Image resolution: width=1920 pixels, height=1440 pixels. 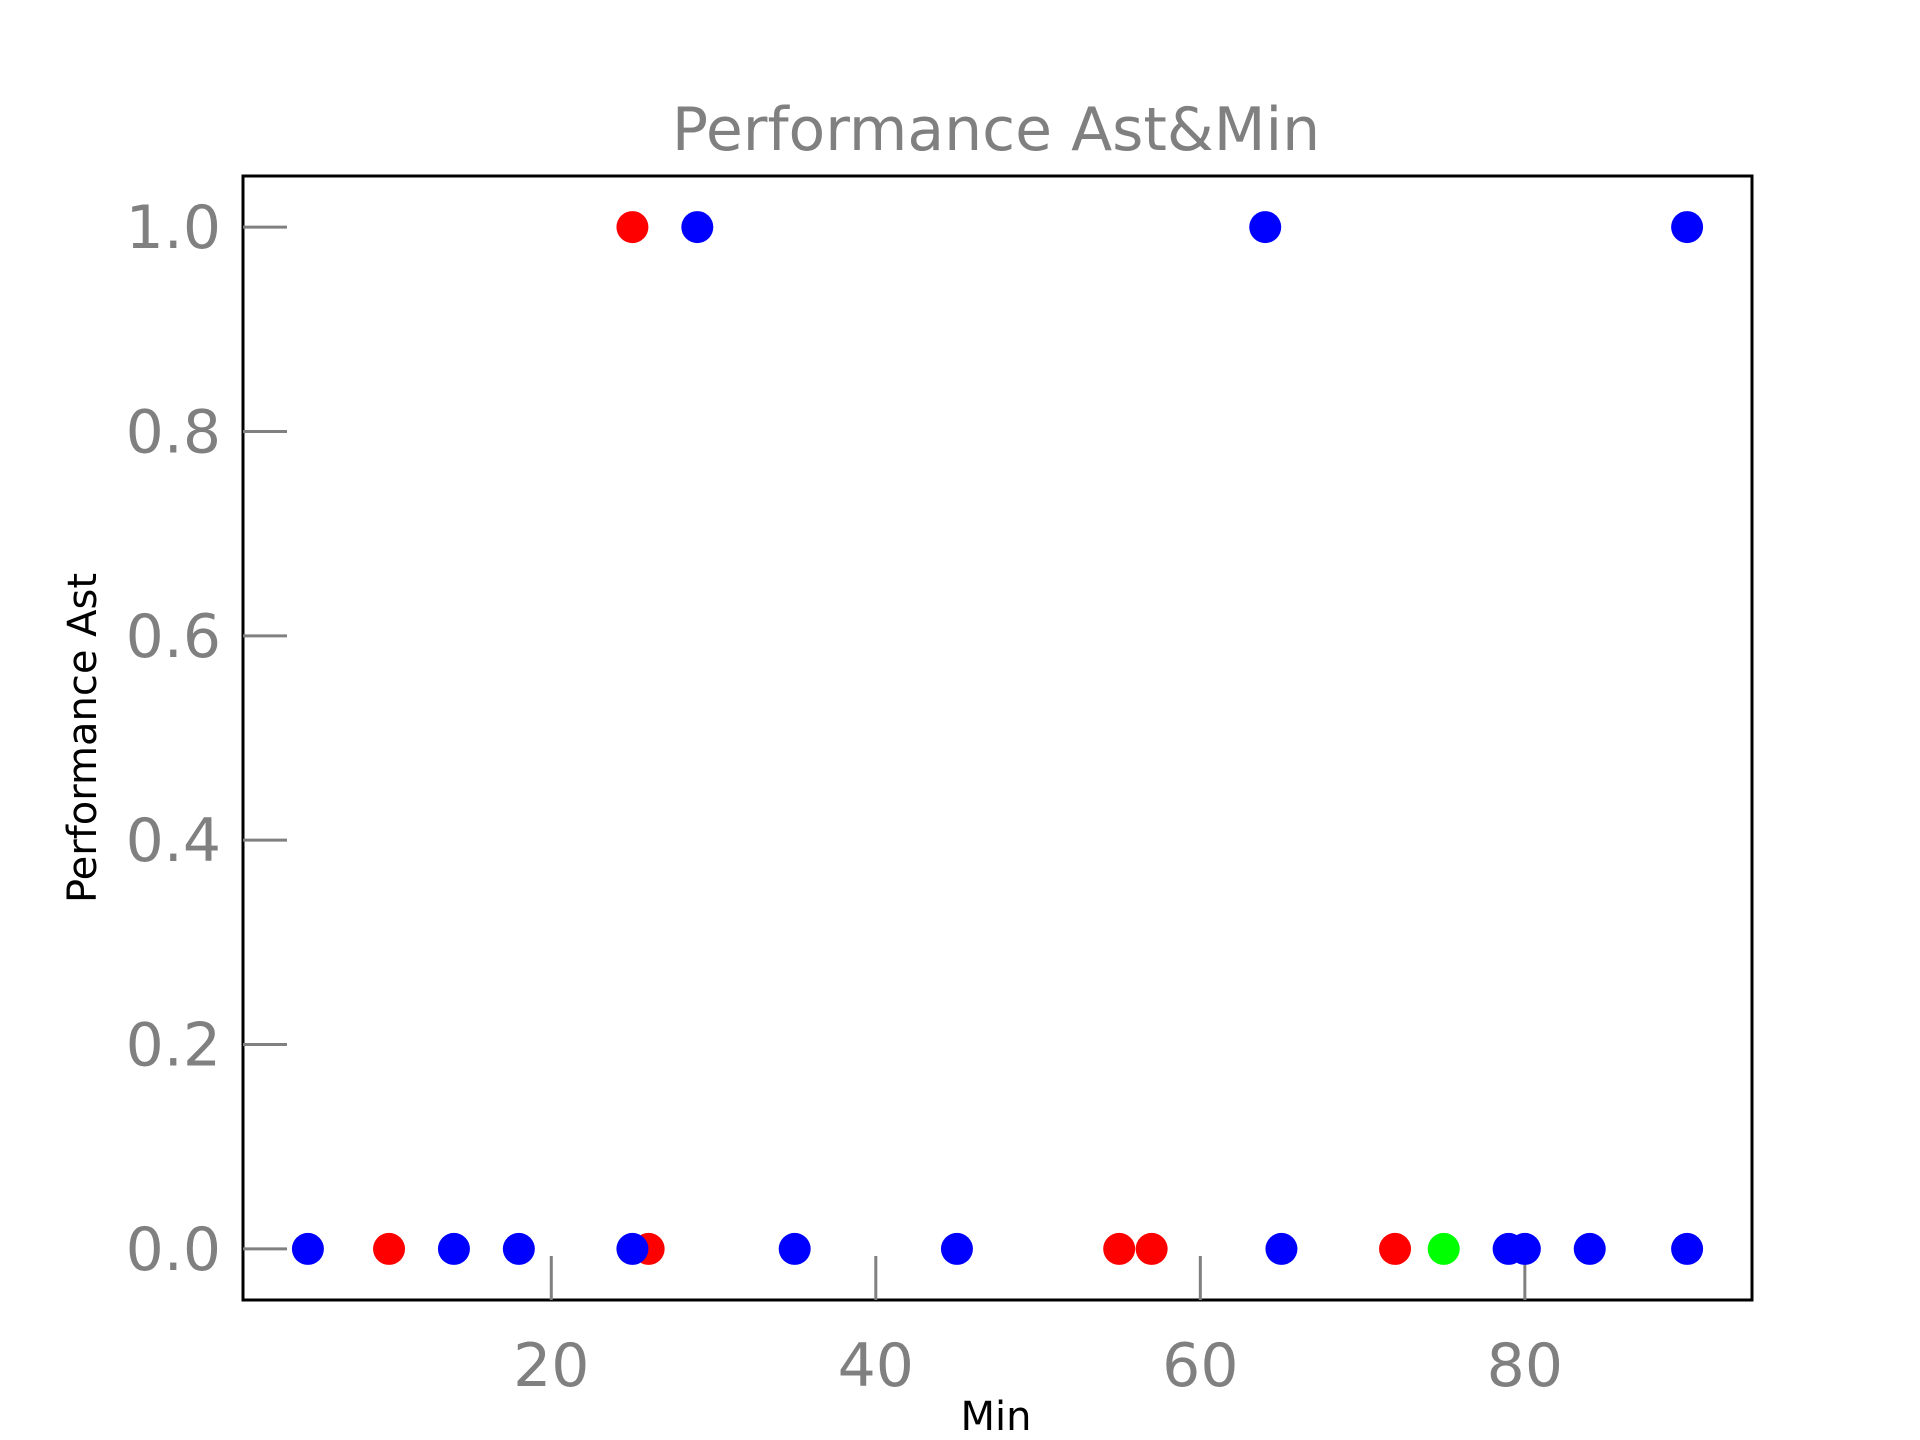 What do you see at coordinates (173, 1046) in the screenshot?
I see `y-tick-label: 0.2` at bounding box center [173, 1046].